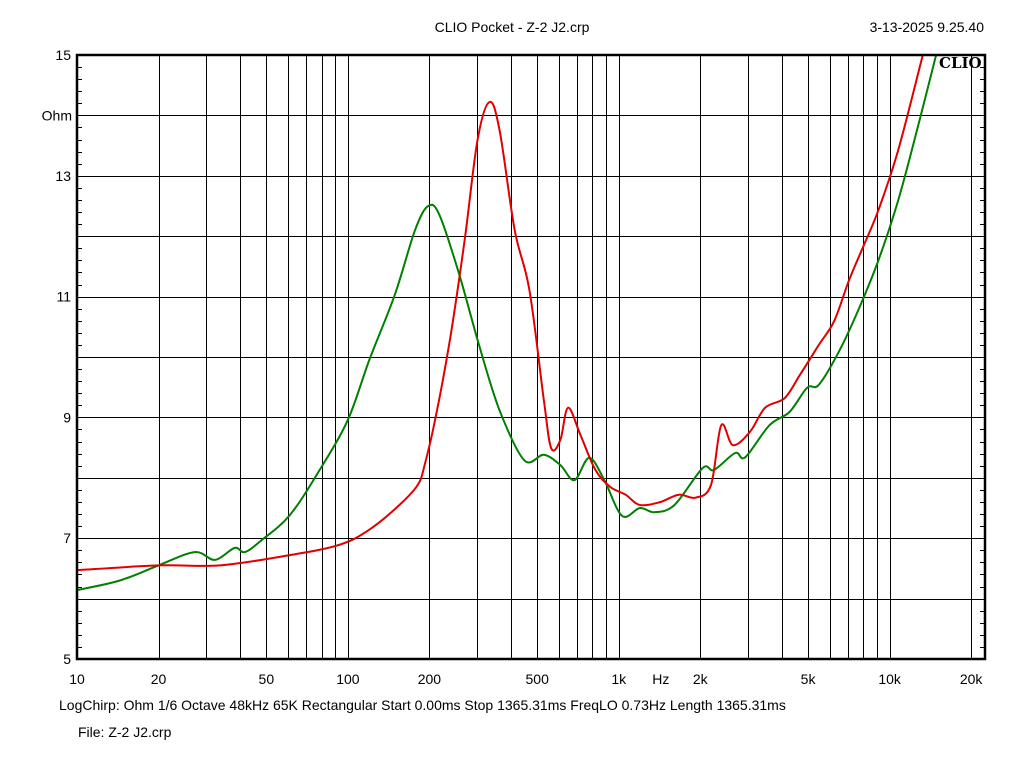 The height and width of the screenshot is (768, 1024). What do you see at coordinates (809, 679) in the screenshot?
I see `x-tick-label: 5k` at bounding box center [809, 679].